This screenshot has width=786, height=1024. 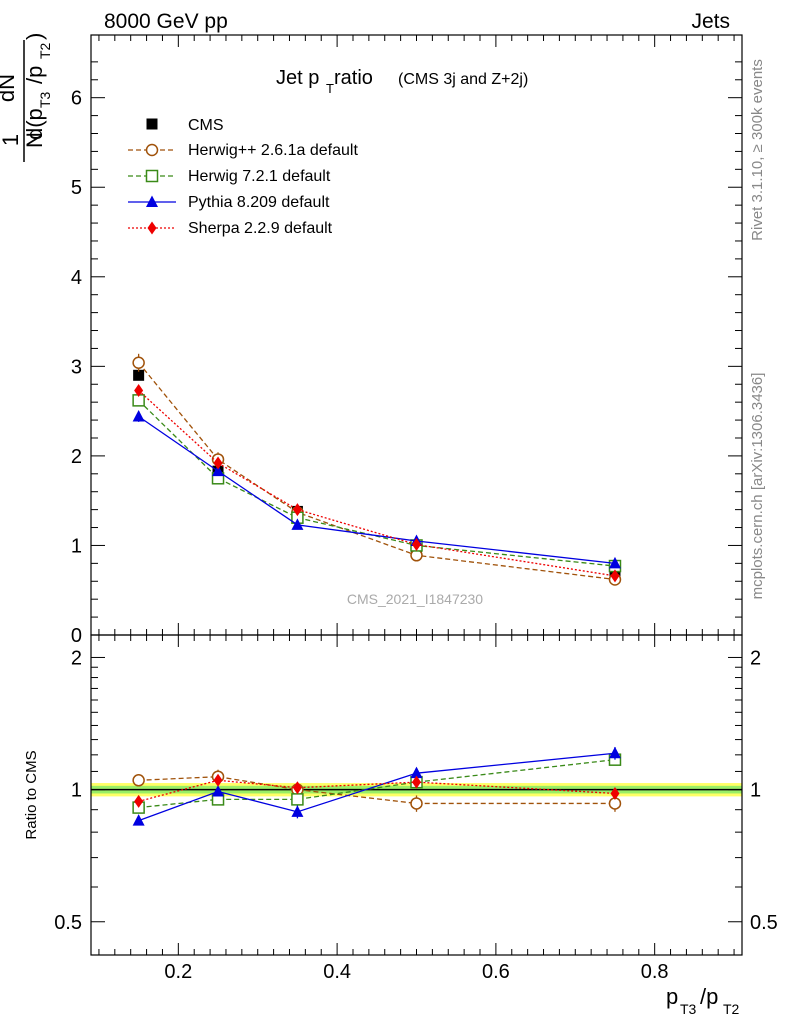 I want to click on ylabel-close: ), so click(x=34, y=36).